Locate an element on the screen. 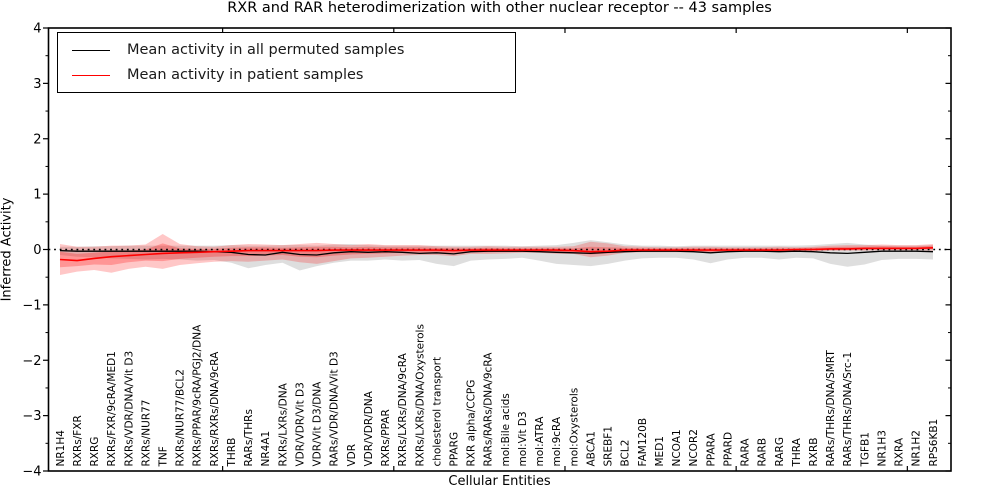 The image size is (1000, 500). x-tick-label: RARB is located at coordinates (763, 452).